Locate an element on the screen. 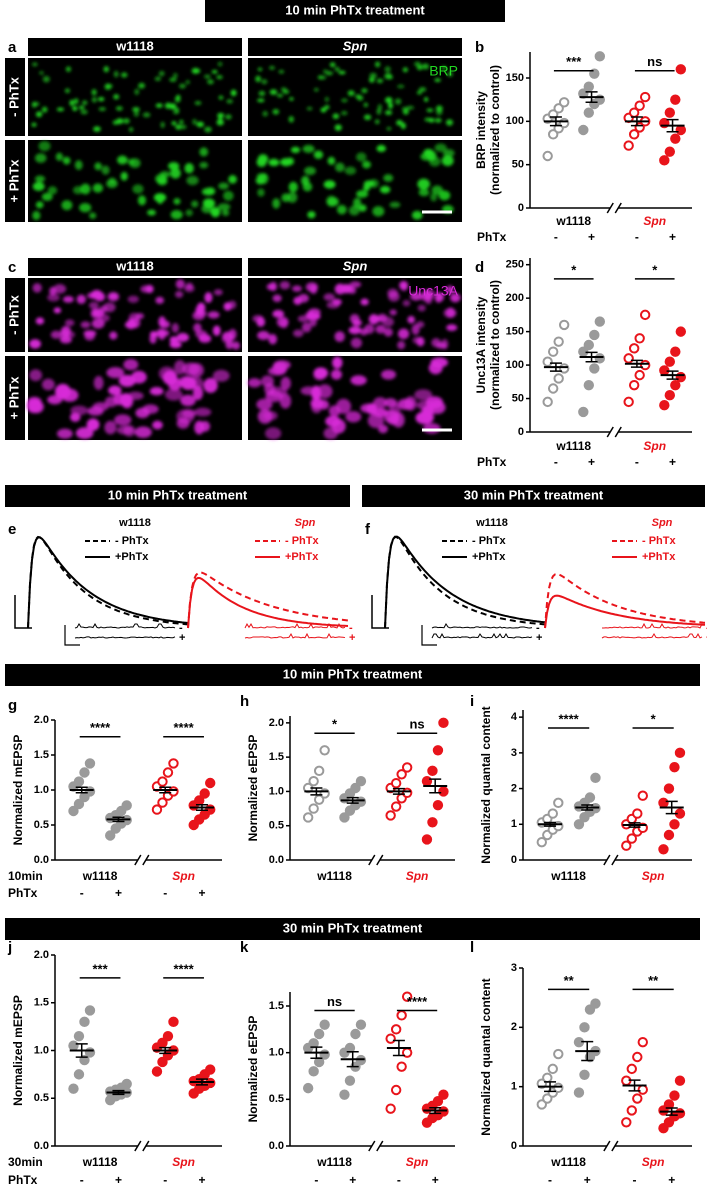  y-tick-label: 2.0 is located at coordinates (41, 955).